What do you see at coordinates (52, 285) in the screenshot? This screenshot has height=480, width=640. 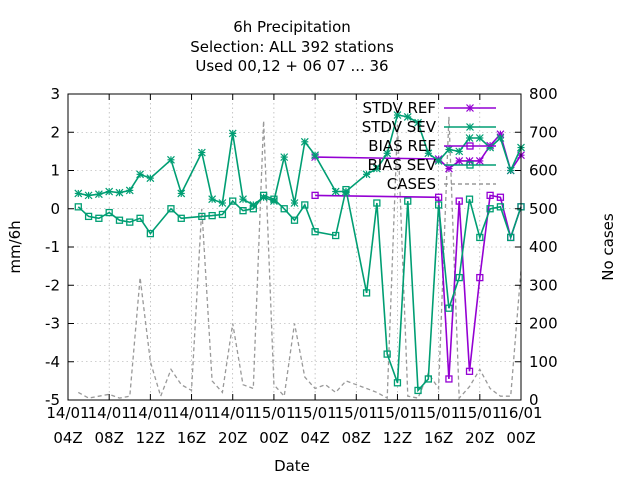 I see `y-tick-label: -2` at bounding box center [52, 285].